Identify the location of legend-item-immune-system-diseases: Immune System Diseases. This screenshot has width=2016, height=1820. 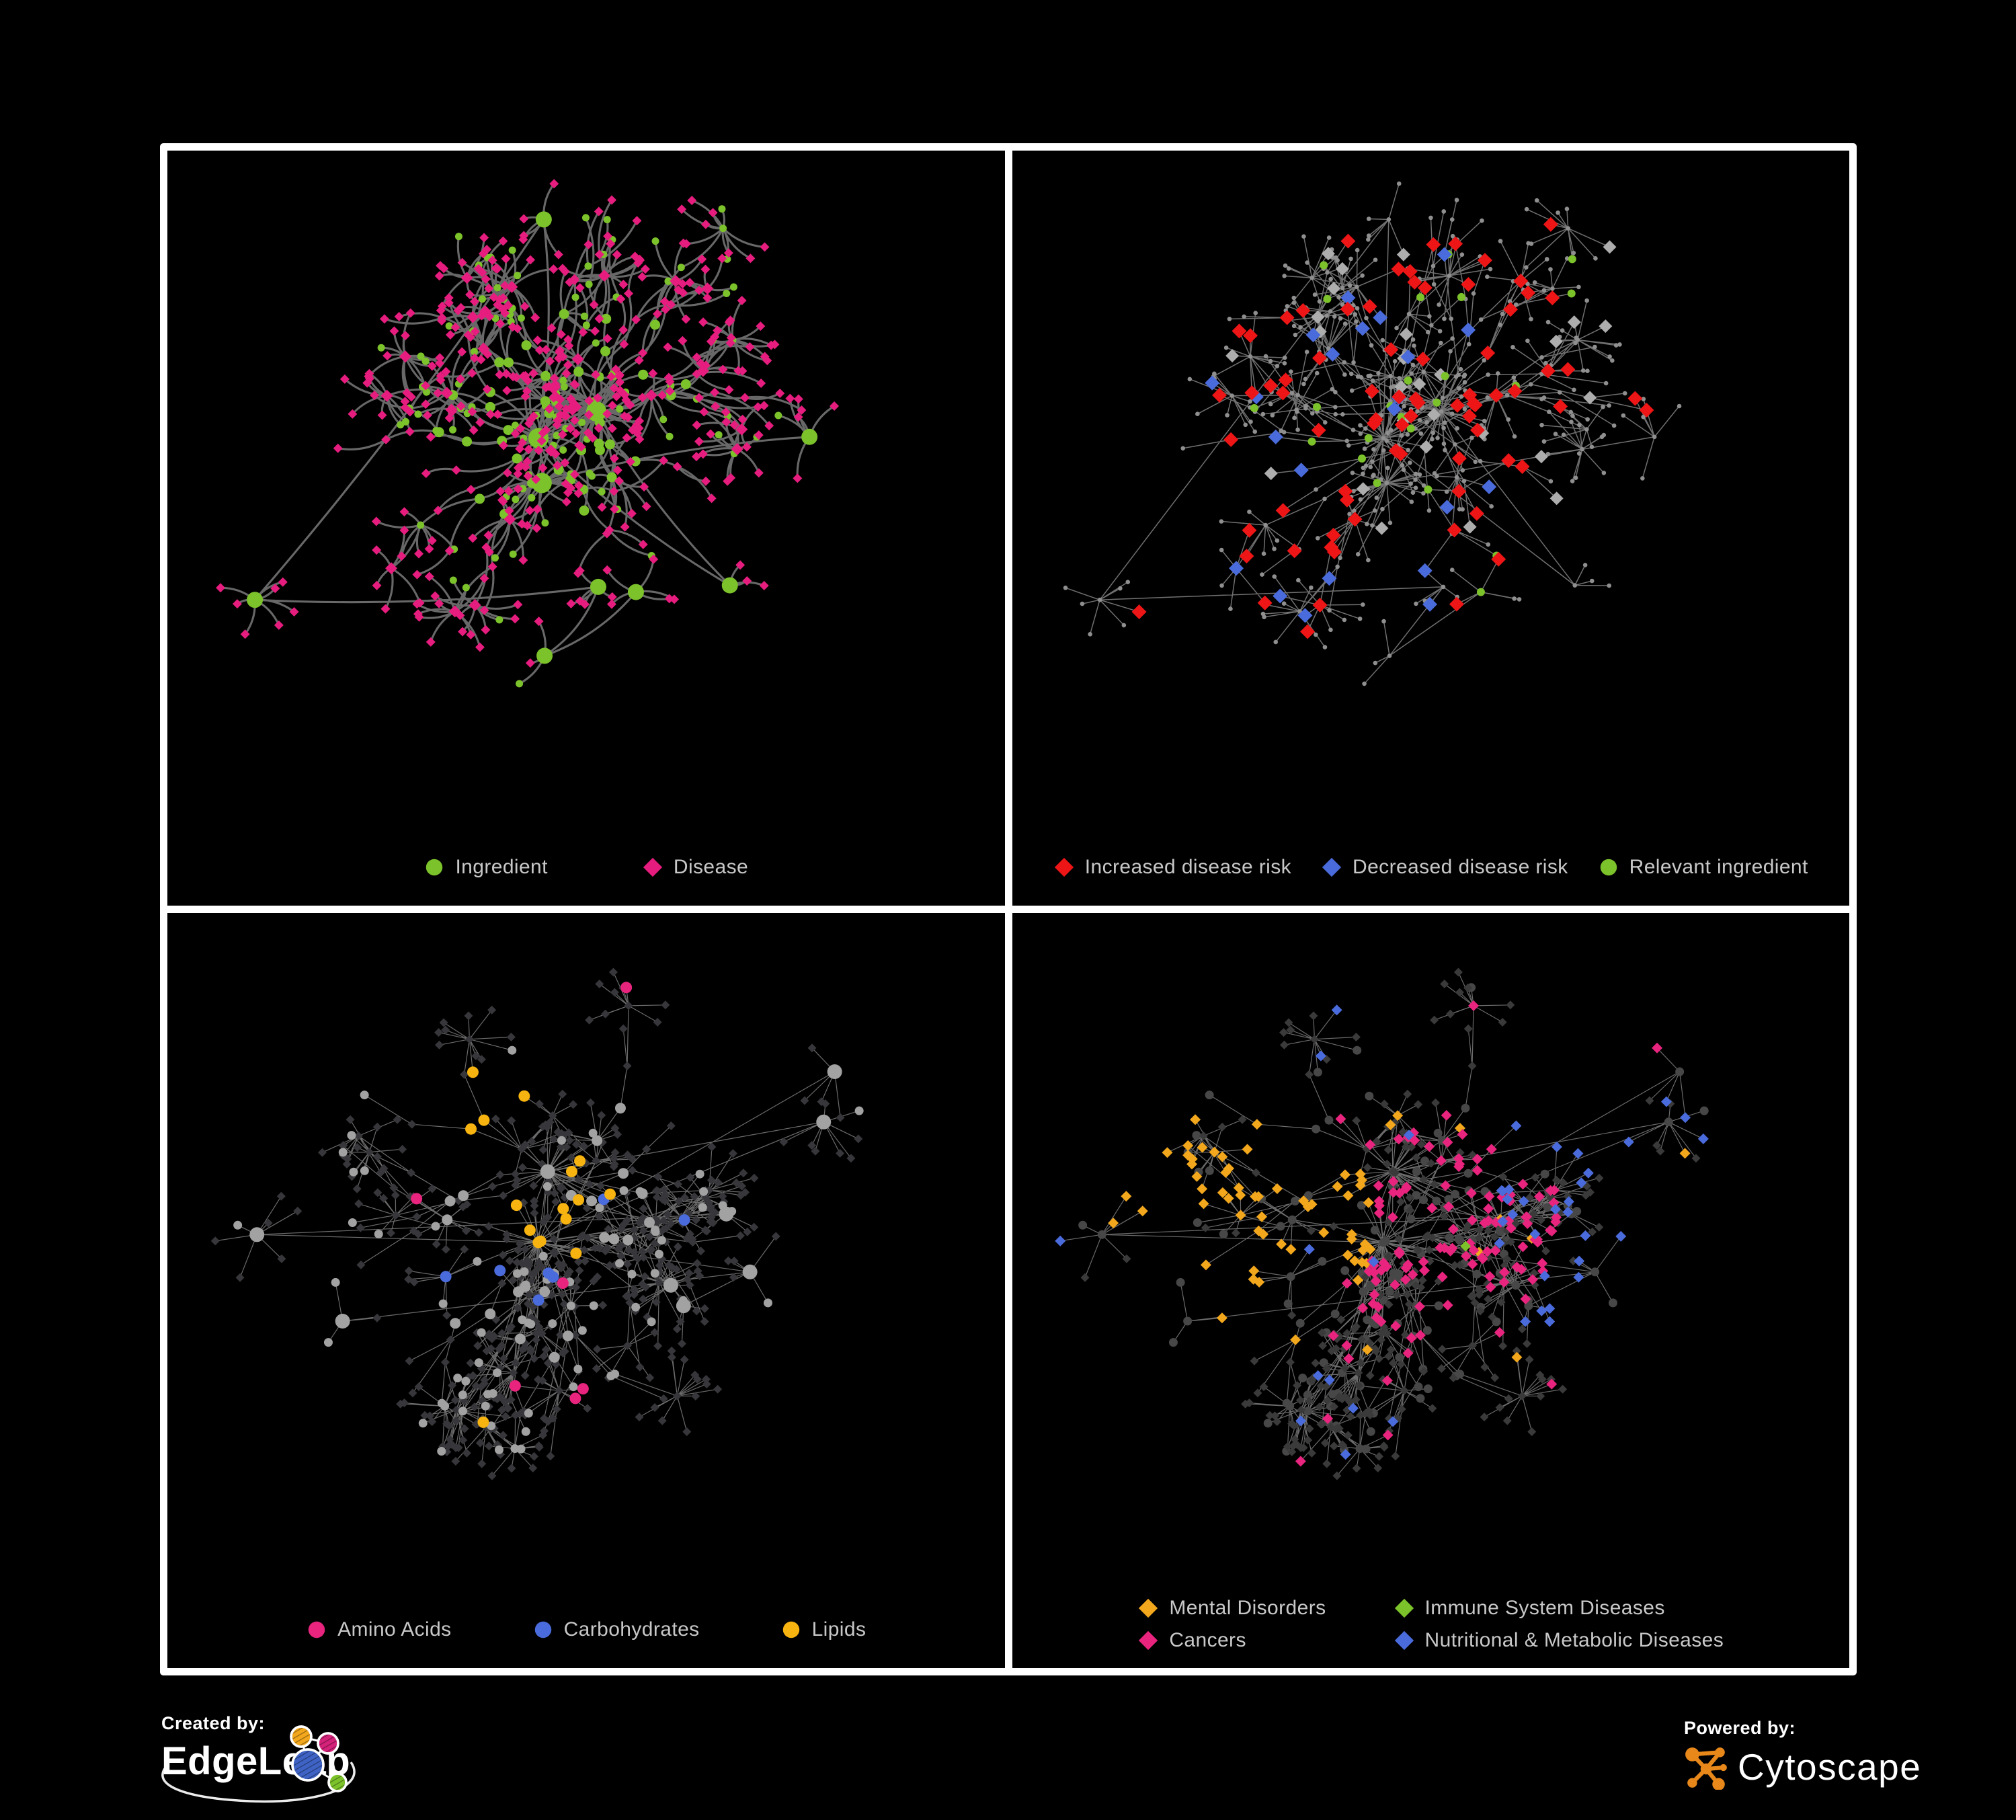
(1559, 1608).